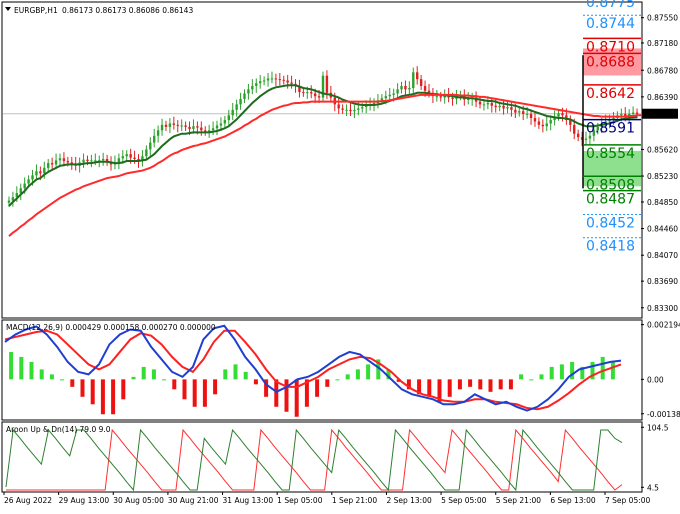  I want to click on price-tick-label: 0.83300, so click(662, 308).